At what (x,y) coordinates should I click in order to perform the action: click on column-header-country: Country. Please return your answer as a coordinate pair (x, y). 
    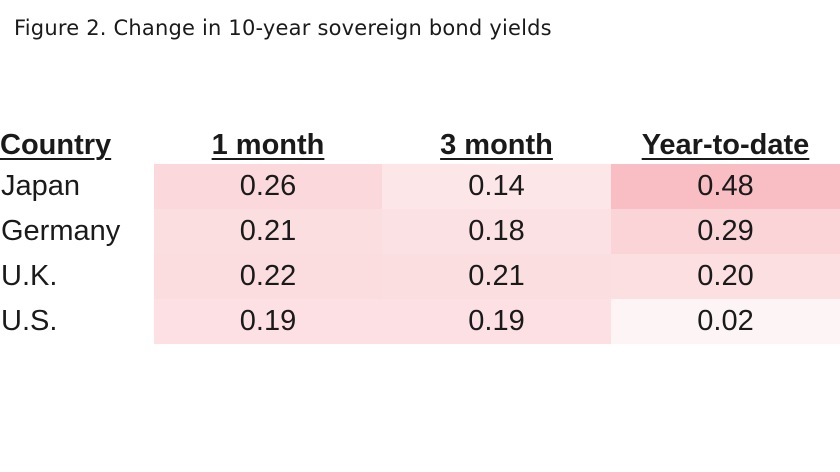
    Looking at the image, I should click on (56, 145).